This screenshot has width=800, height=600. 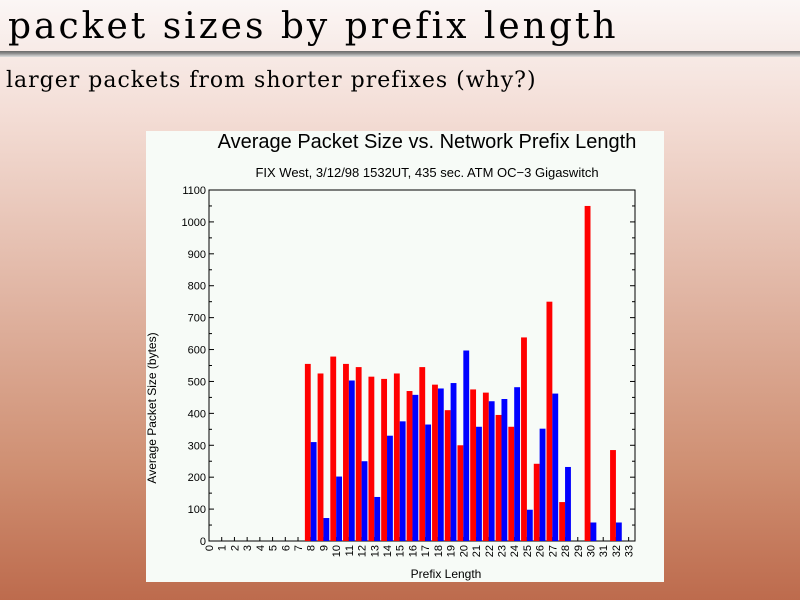 I want to click on x-tick-label: 12, so click(x=363, y=551).